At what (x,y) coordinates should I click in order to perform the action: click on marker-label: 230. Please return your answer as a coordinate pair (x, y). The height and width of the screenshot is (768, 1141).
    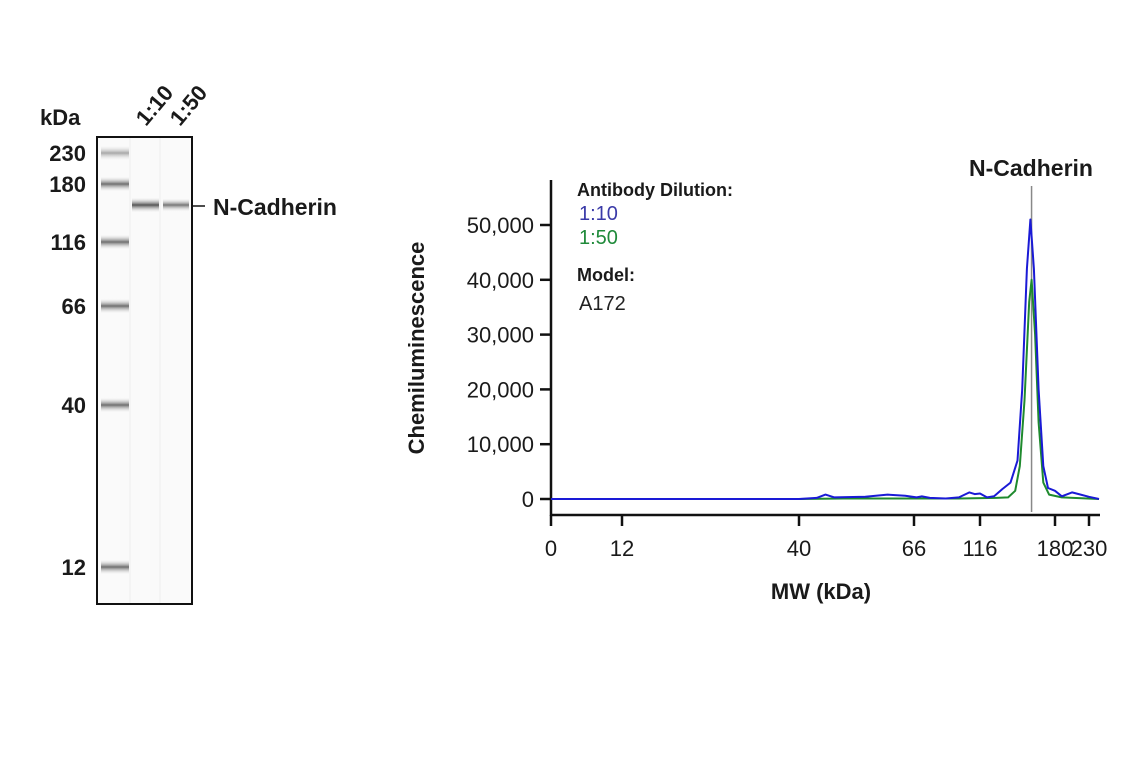
    Looking at the image, I should click on (67, 153).